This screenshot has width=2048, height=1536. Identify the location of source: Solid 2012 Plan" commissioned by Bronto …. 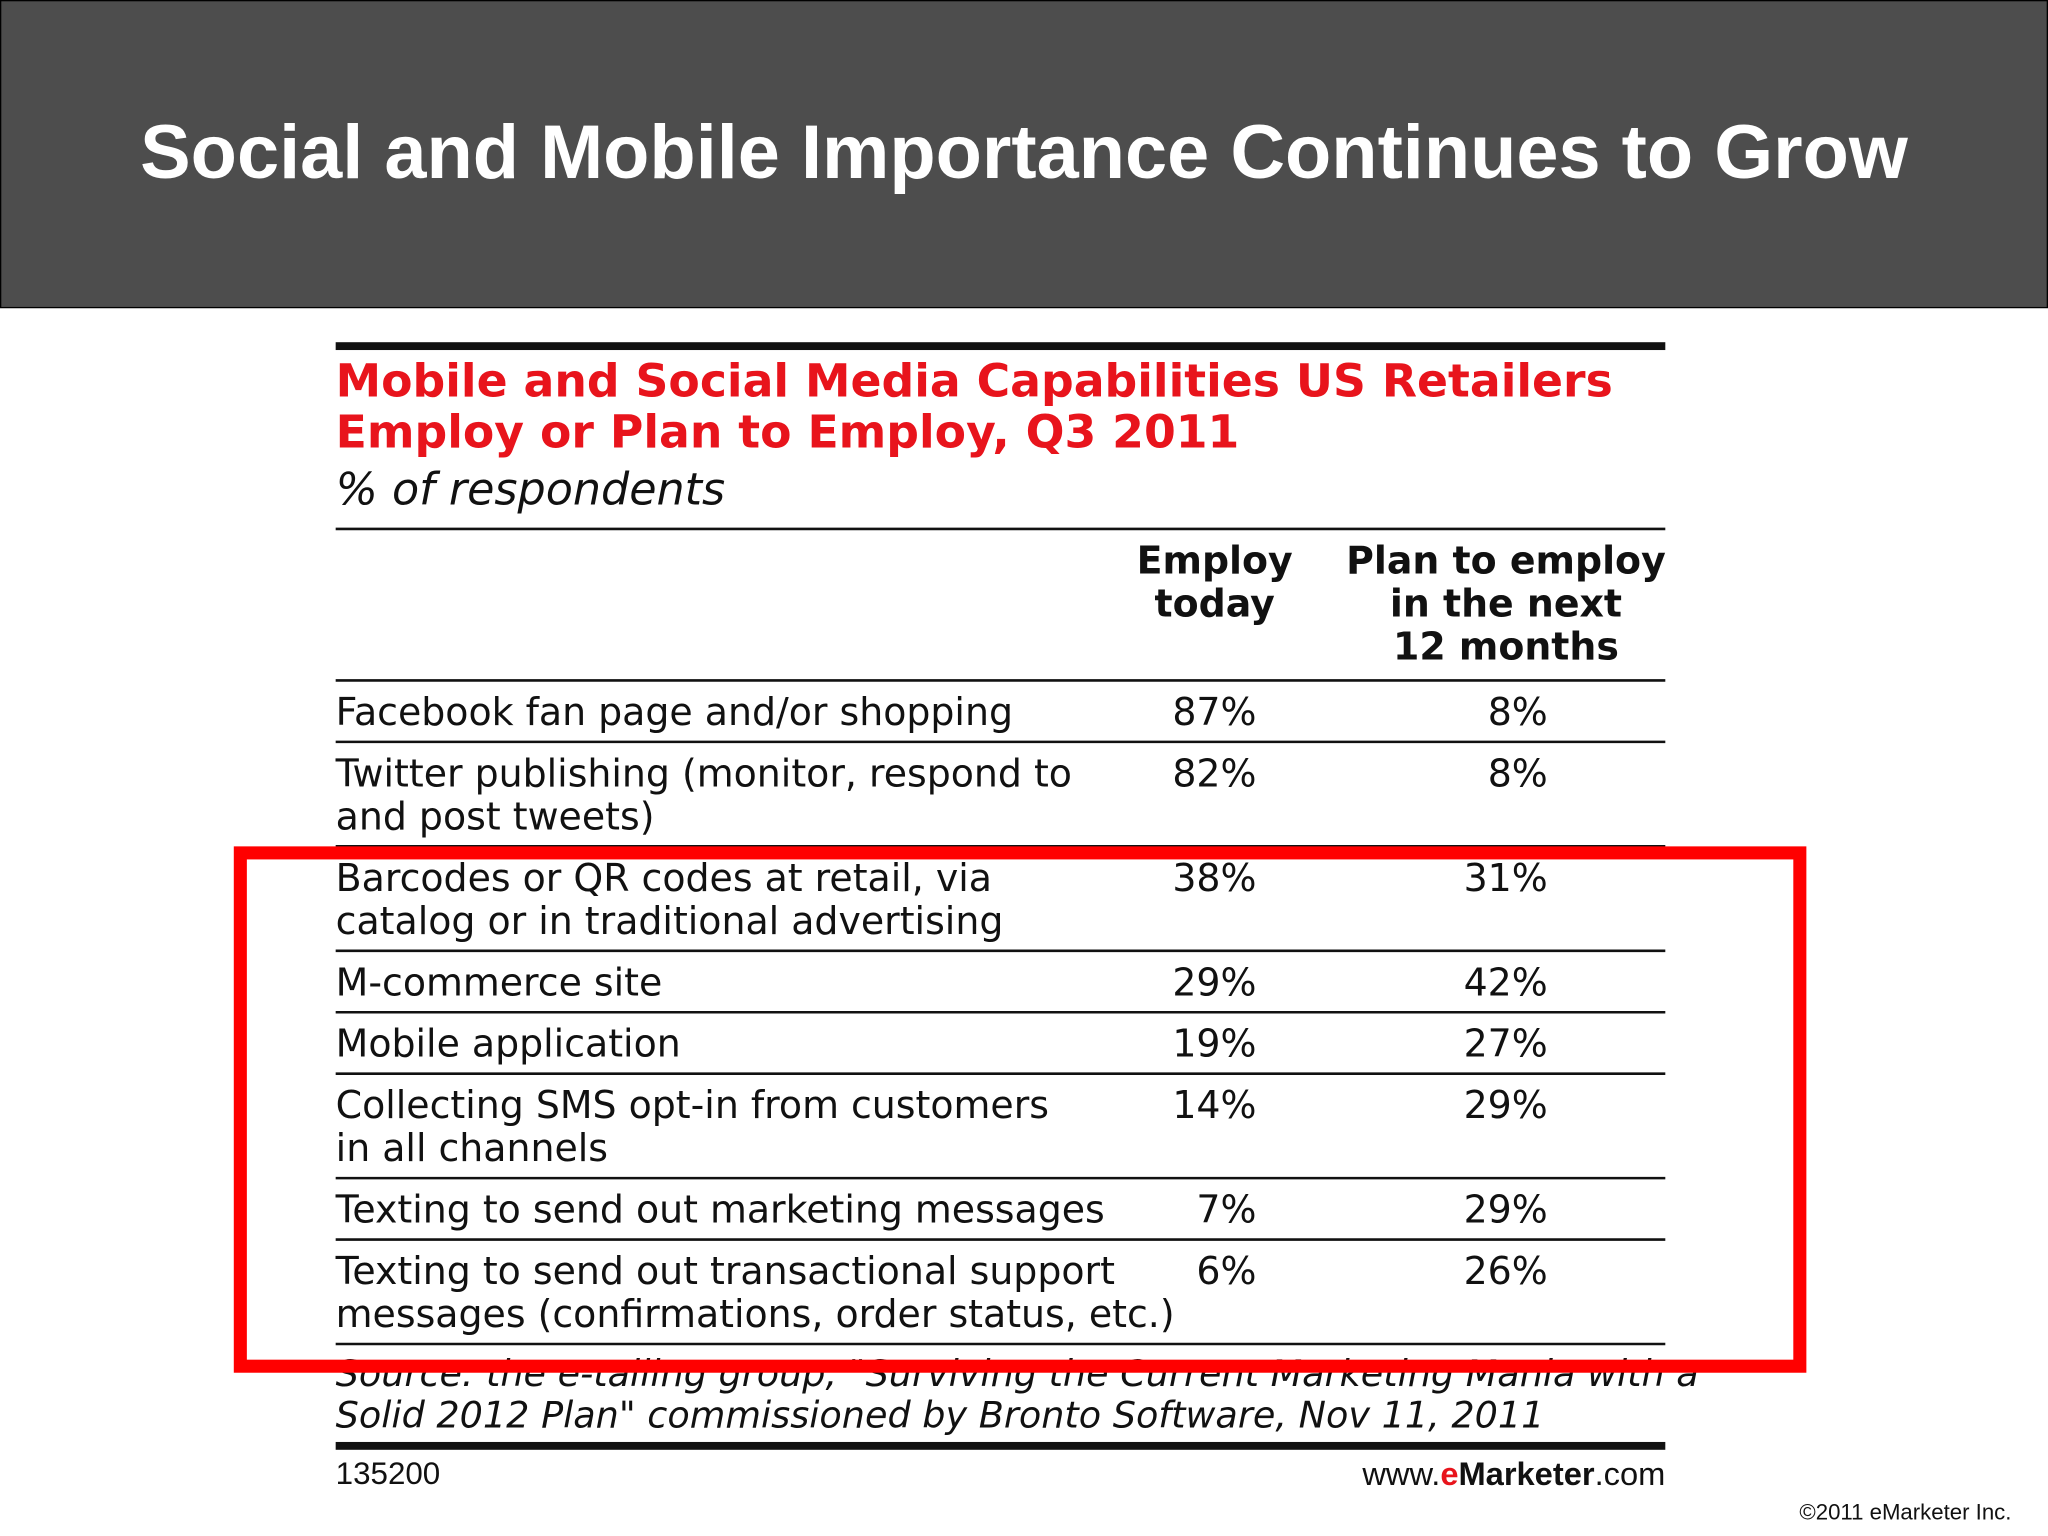
(940, 1415).